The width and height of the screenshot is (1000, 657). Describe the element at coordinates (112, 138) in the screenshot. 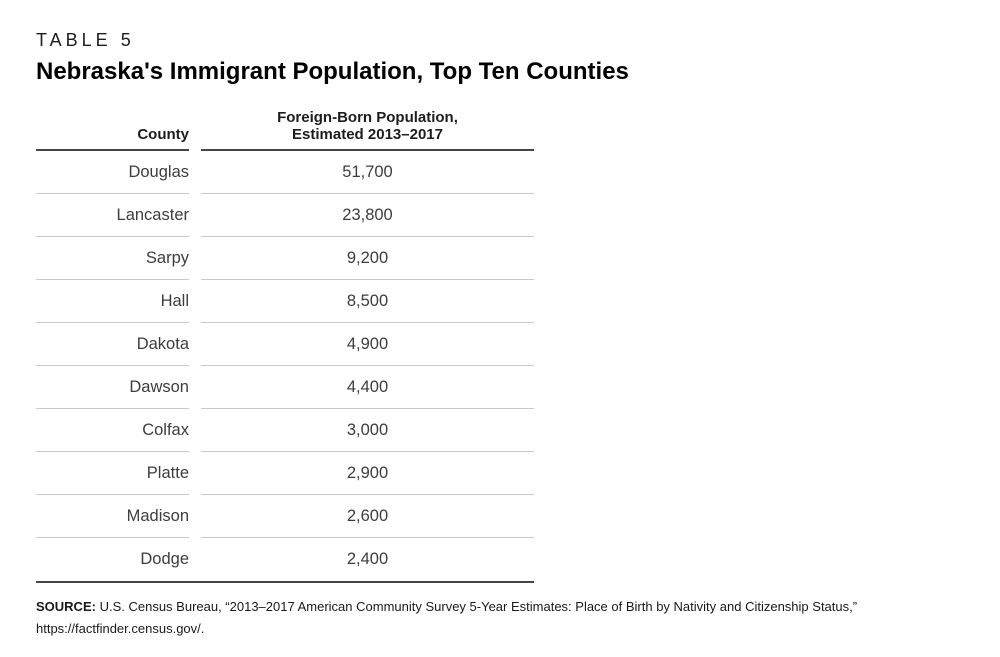

I see `column-header-county: County` at that location.